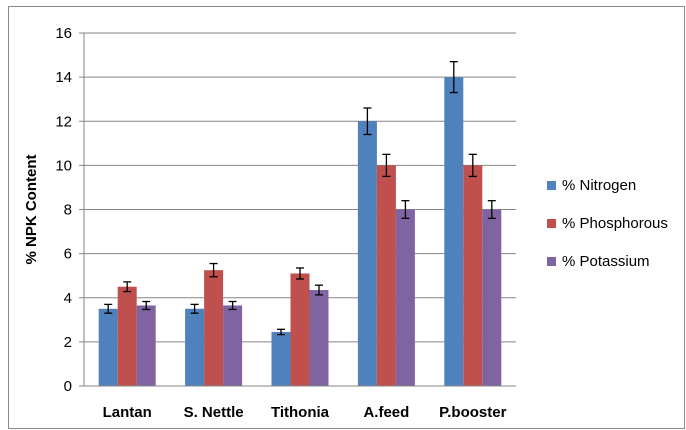  I want to click on legend-label: % Nitrogen, so click(599, 185).